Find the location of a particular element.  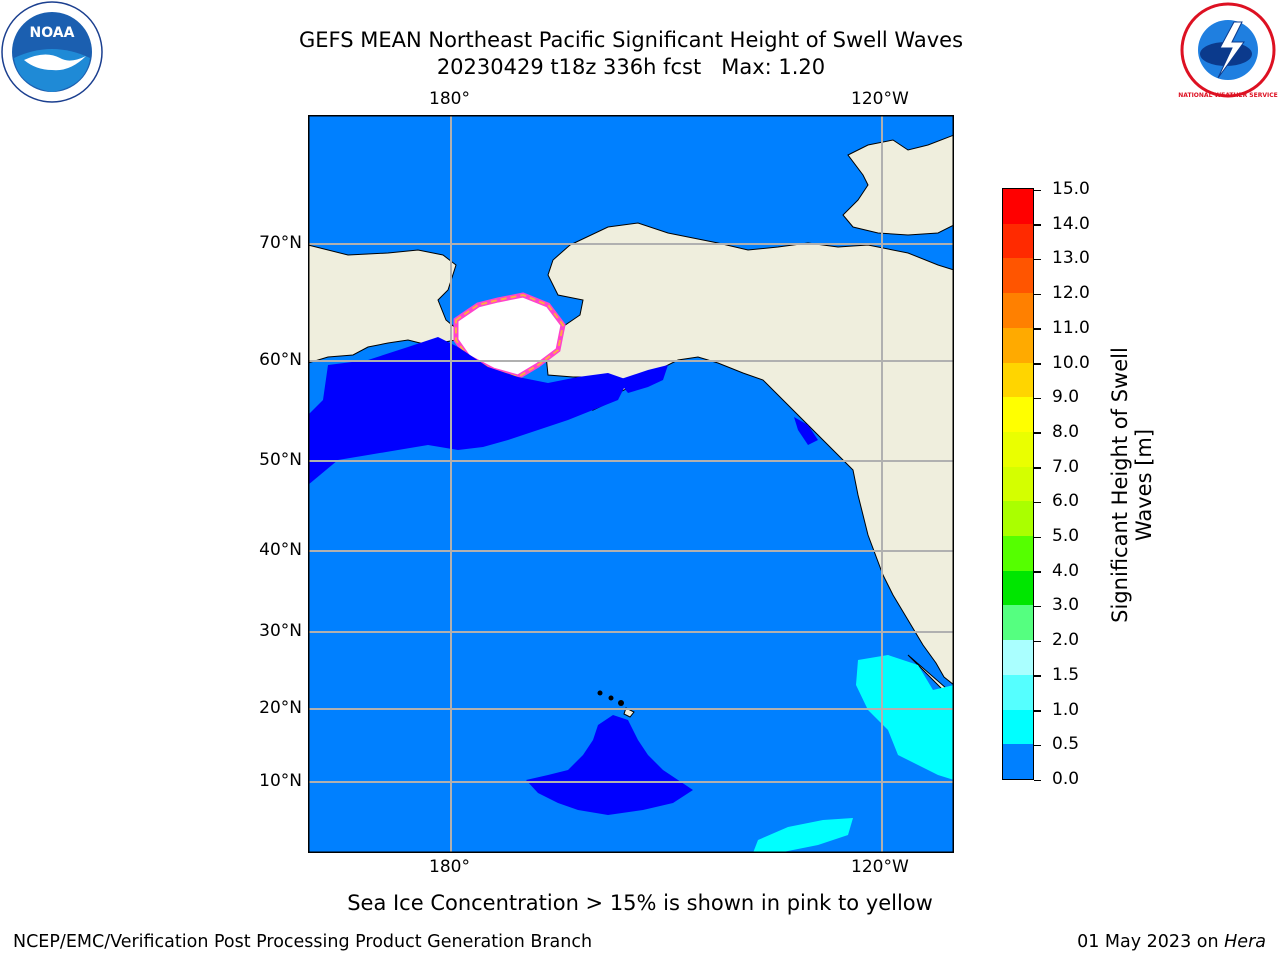

colorbar-title-wrap: Significant Height of Swell Waves [m] is located at coordinates (1132, 485).